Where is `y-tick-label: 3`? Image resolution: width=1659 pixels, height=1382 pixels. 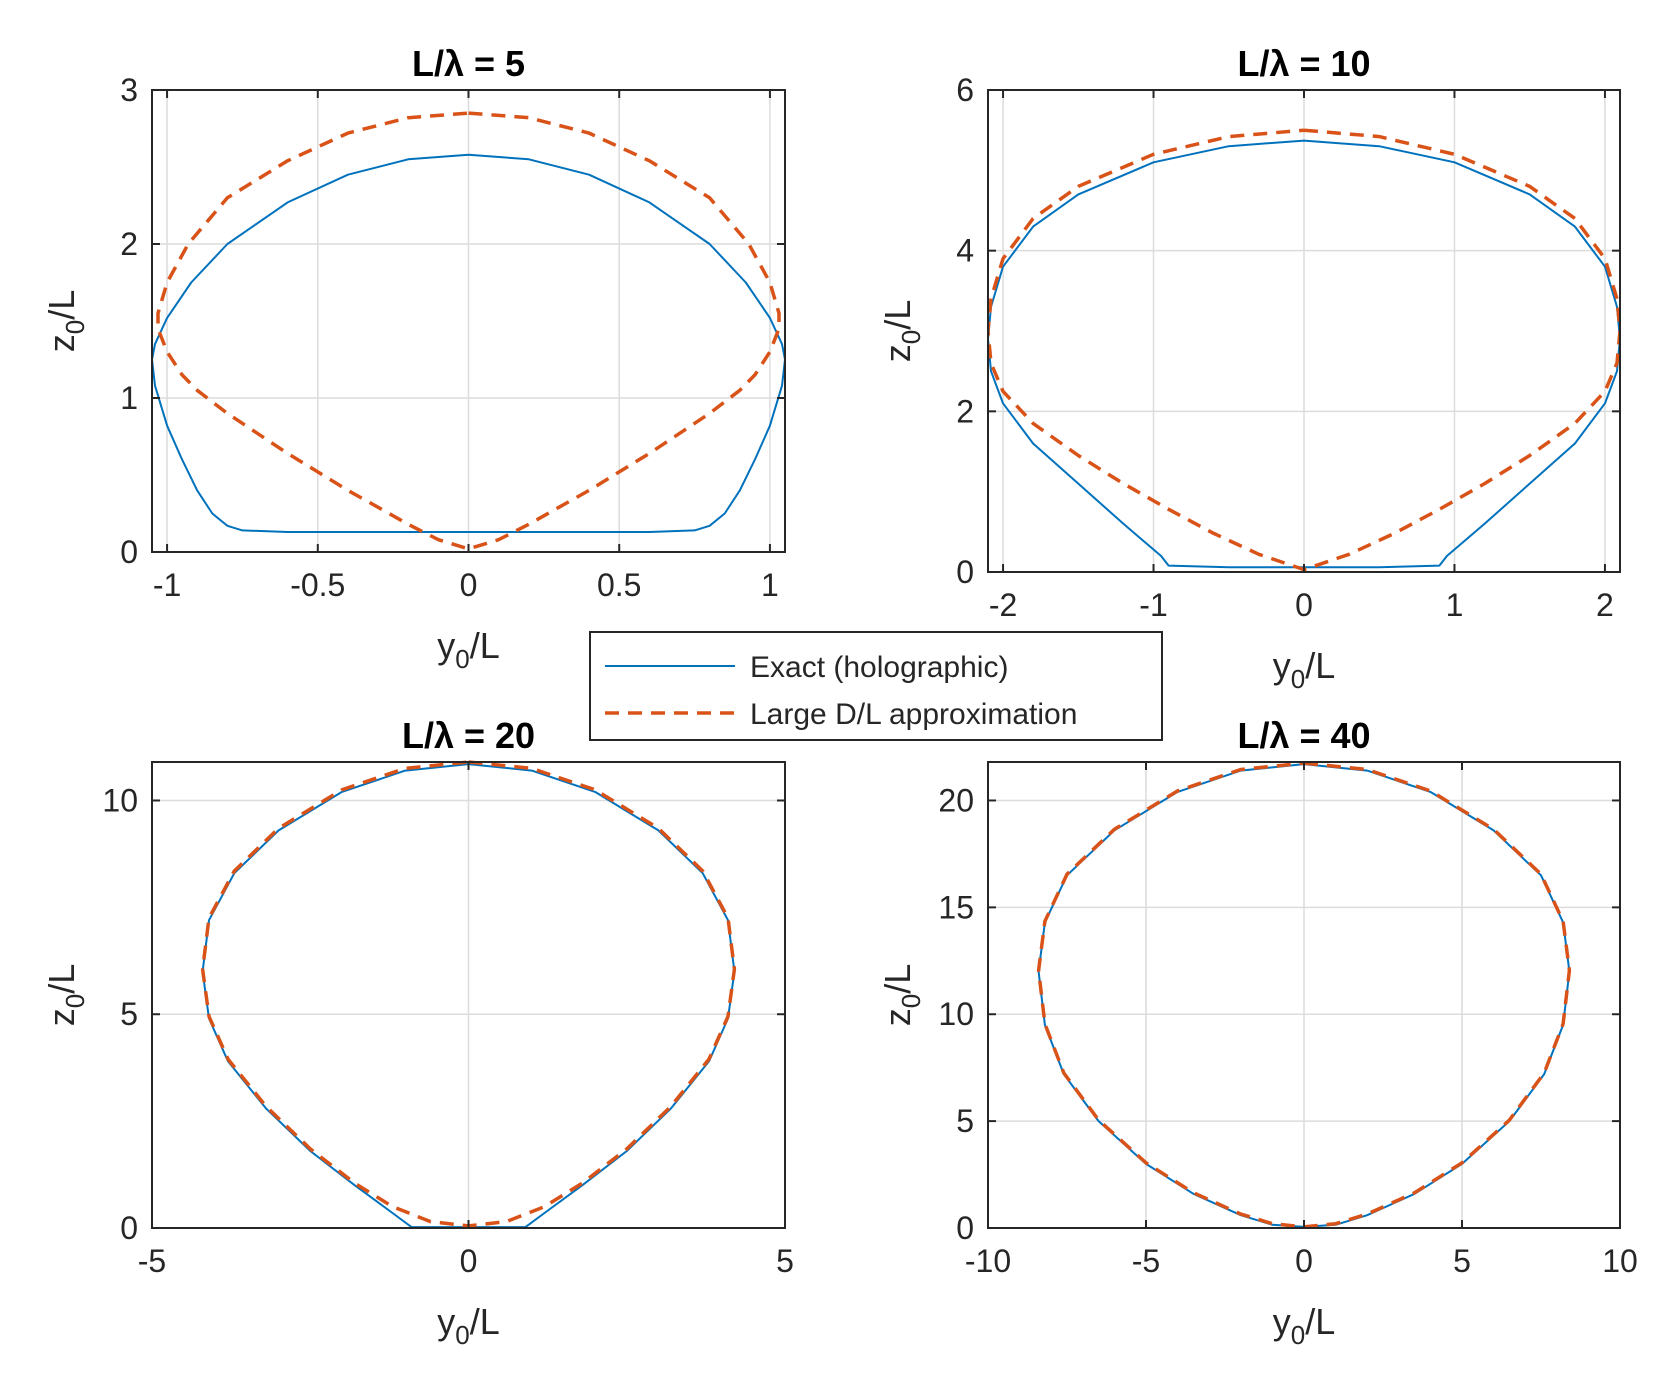
y-tick-label: 3 is located at coordinates (129, 90).